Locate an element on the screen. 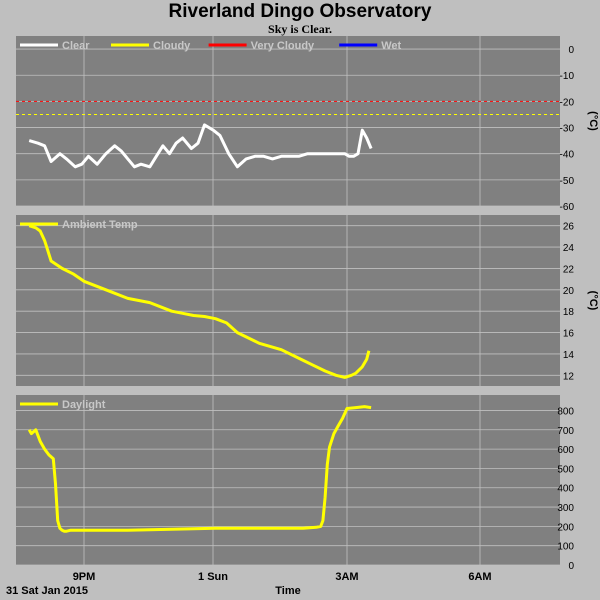 This screenshot has width=600, height=600. daylight-ytick-label: 800 is located at coordinates (565, 411).